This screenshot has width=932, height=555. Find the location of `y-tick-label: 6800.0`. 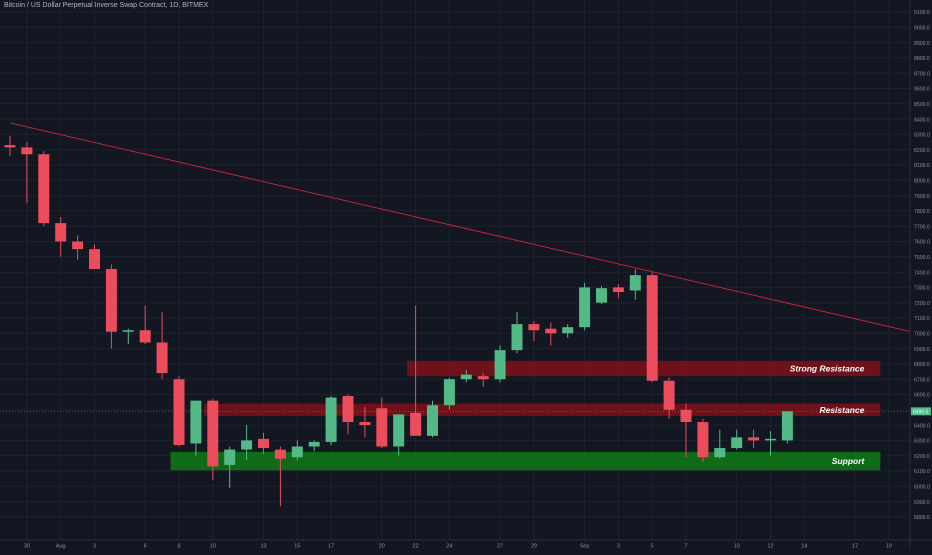

y-tick-label: 6800.0 is located at coordinates (922, 365).